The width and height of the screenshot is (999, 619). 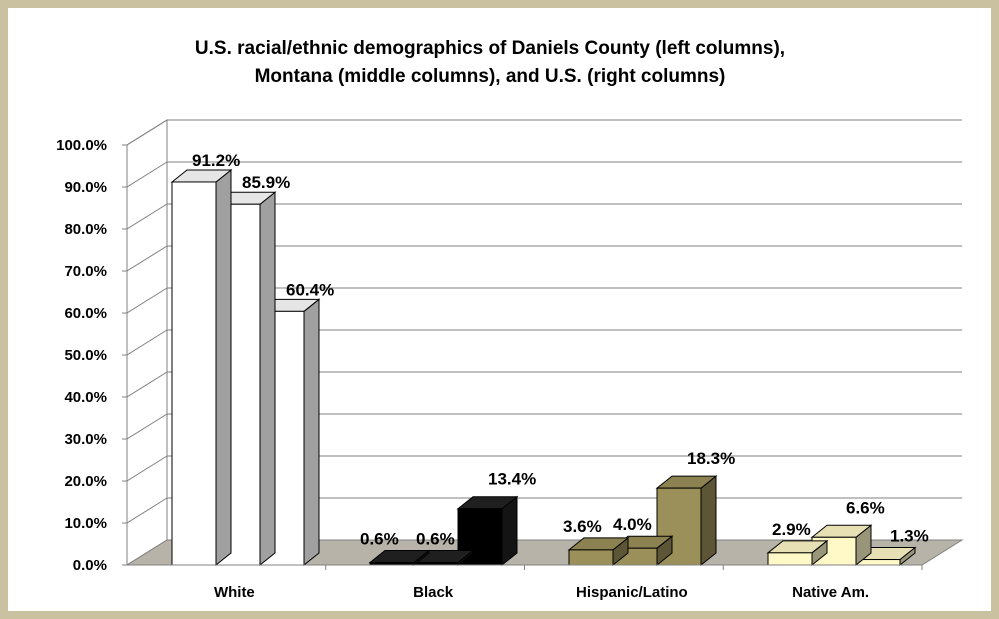 What do you see at coordinates (512, 479) in the screenshot?
I see `data-label: 13.4%` at bounding box center [512, 479].